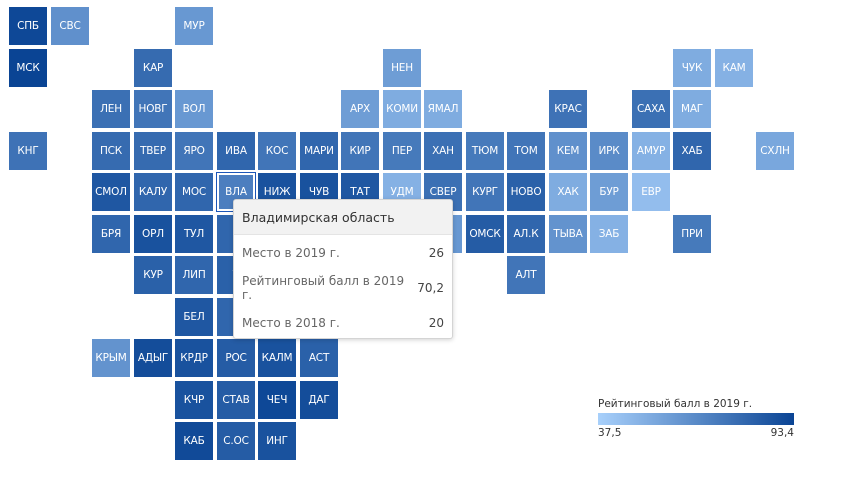 Image resolution: width=850 pixels, height=477 pixels. I want to click on region-tile-мос: МОС, so click(194, 192).